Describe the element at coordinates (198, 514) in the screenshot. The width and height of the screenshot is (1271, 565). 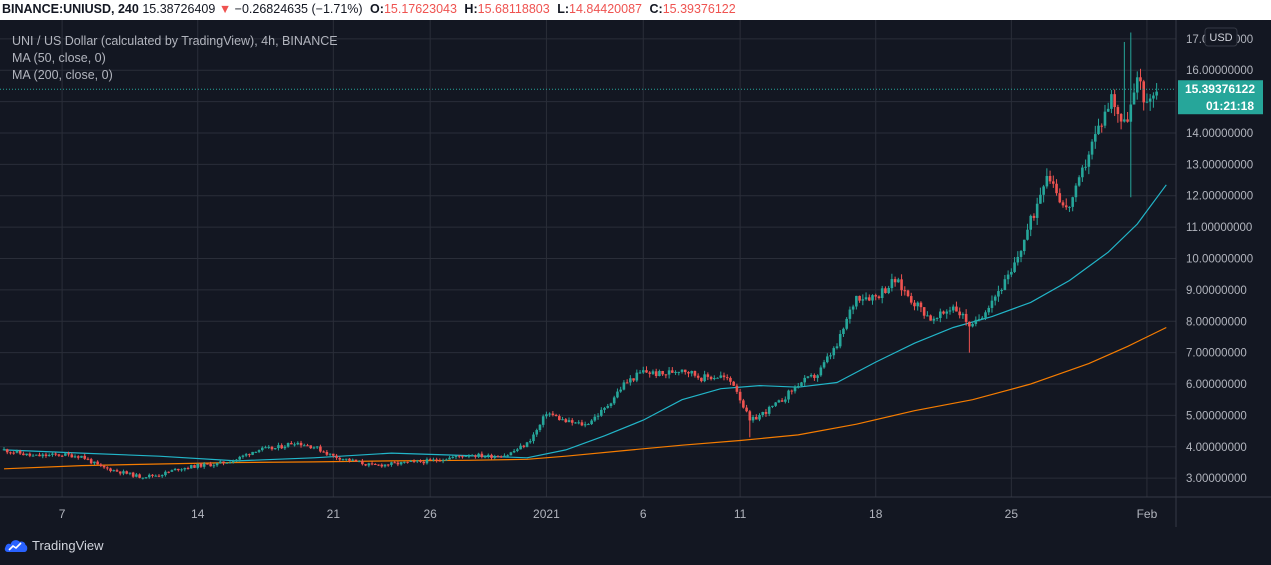
I see `time-tick-label: 14` at that location.